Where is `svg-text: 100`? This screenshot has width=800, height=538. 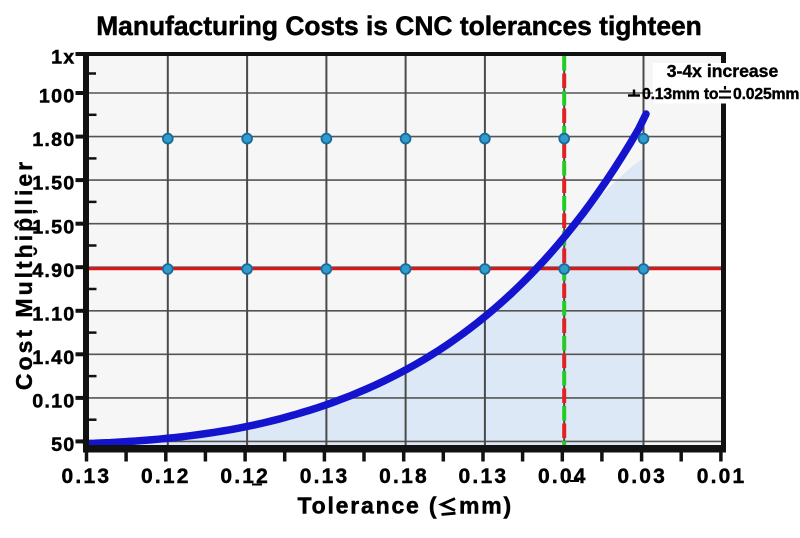 svg-text: 100 is located at coordinates (57, 97).